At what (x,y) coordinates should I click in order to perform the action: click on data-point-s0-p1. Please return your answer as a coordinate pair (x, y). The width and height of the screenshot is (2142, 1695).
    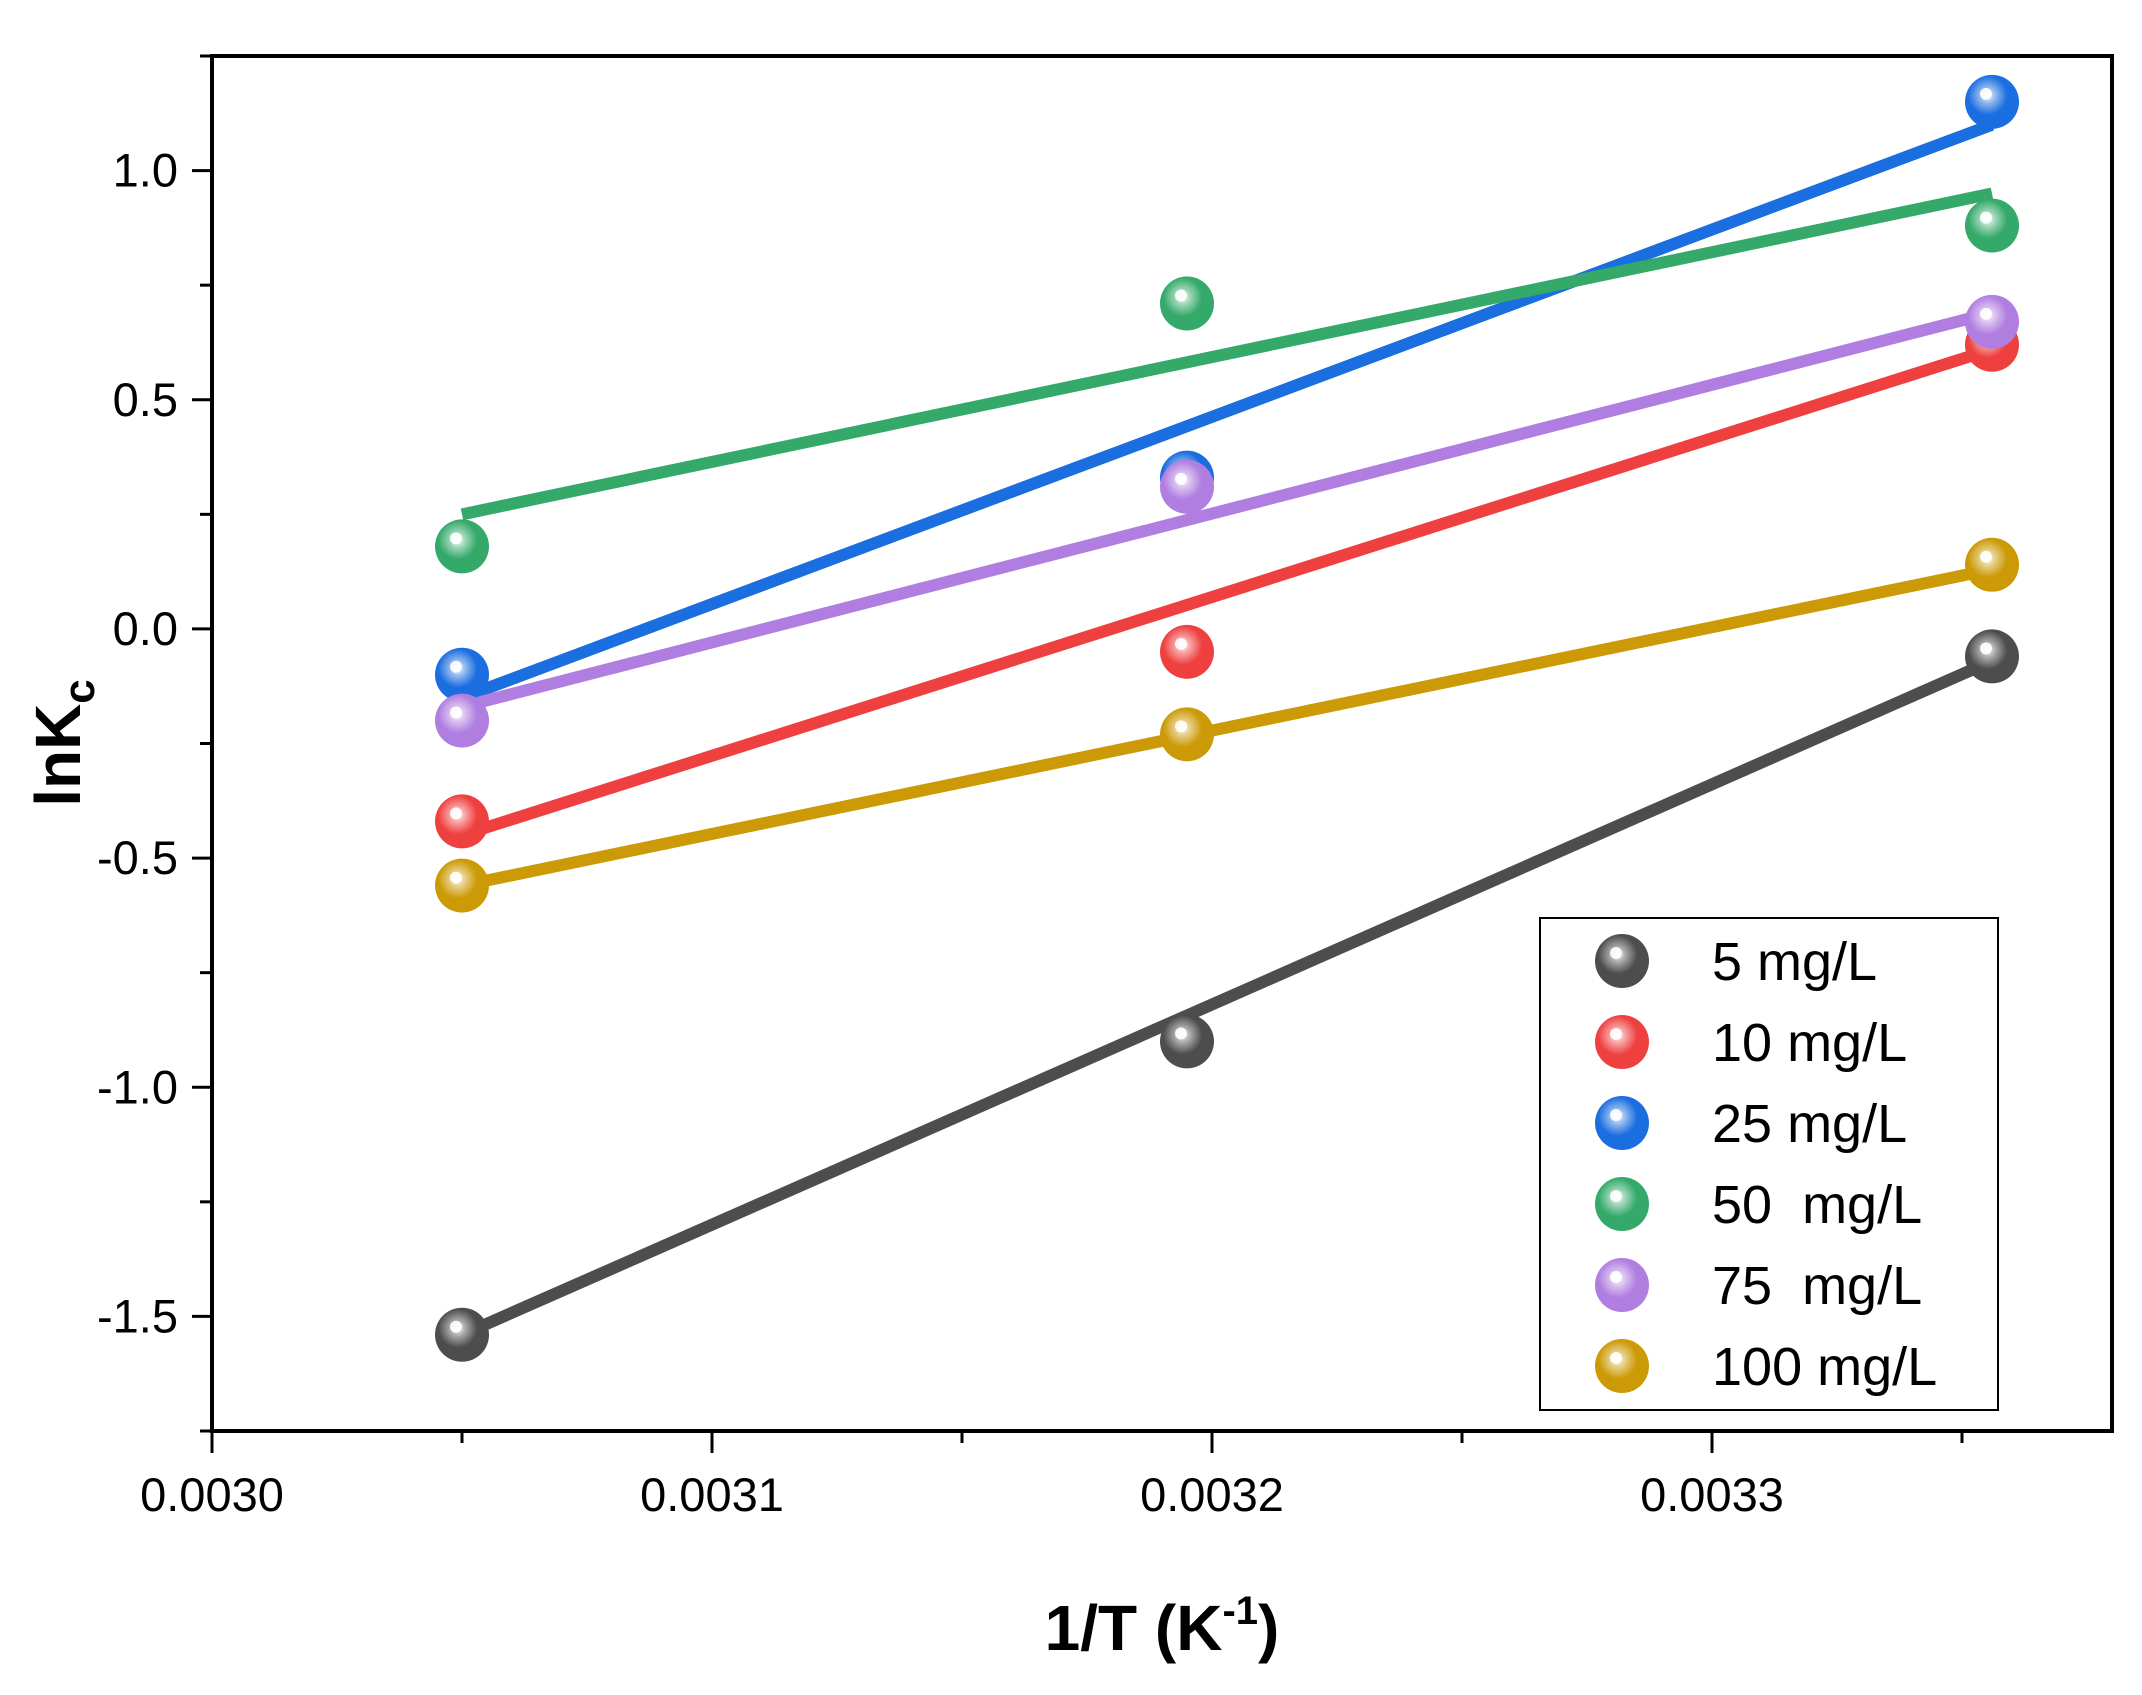
    Looking at the image, I should click on (1187, 1041).